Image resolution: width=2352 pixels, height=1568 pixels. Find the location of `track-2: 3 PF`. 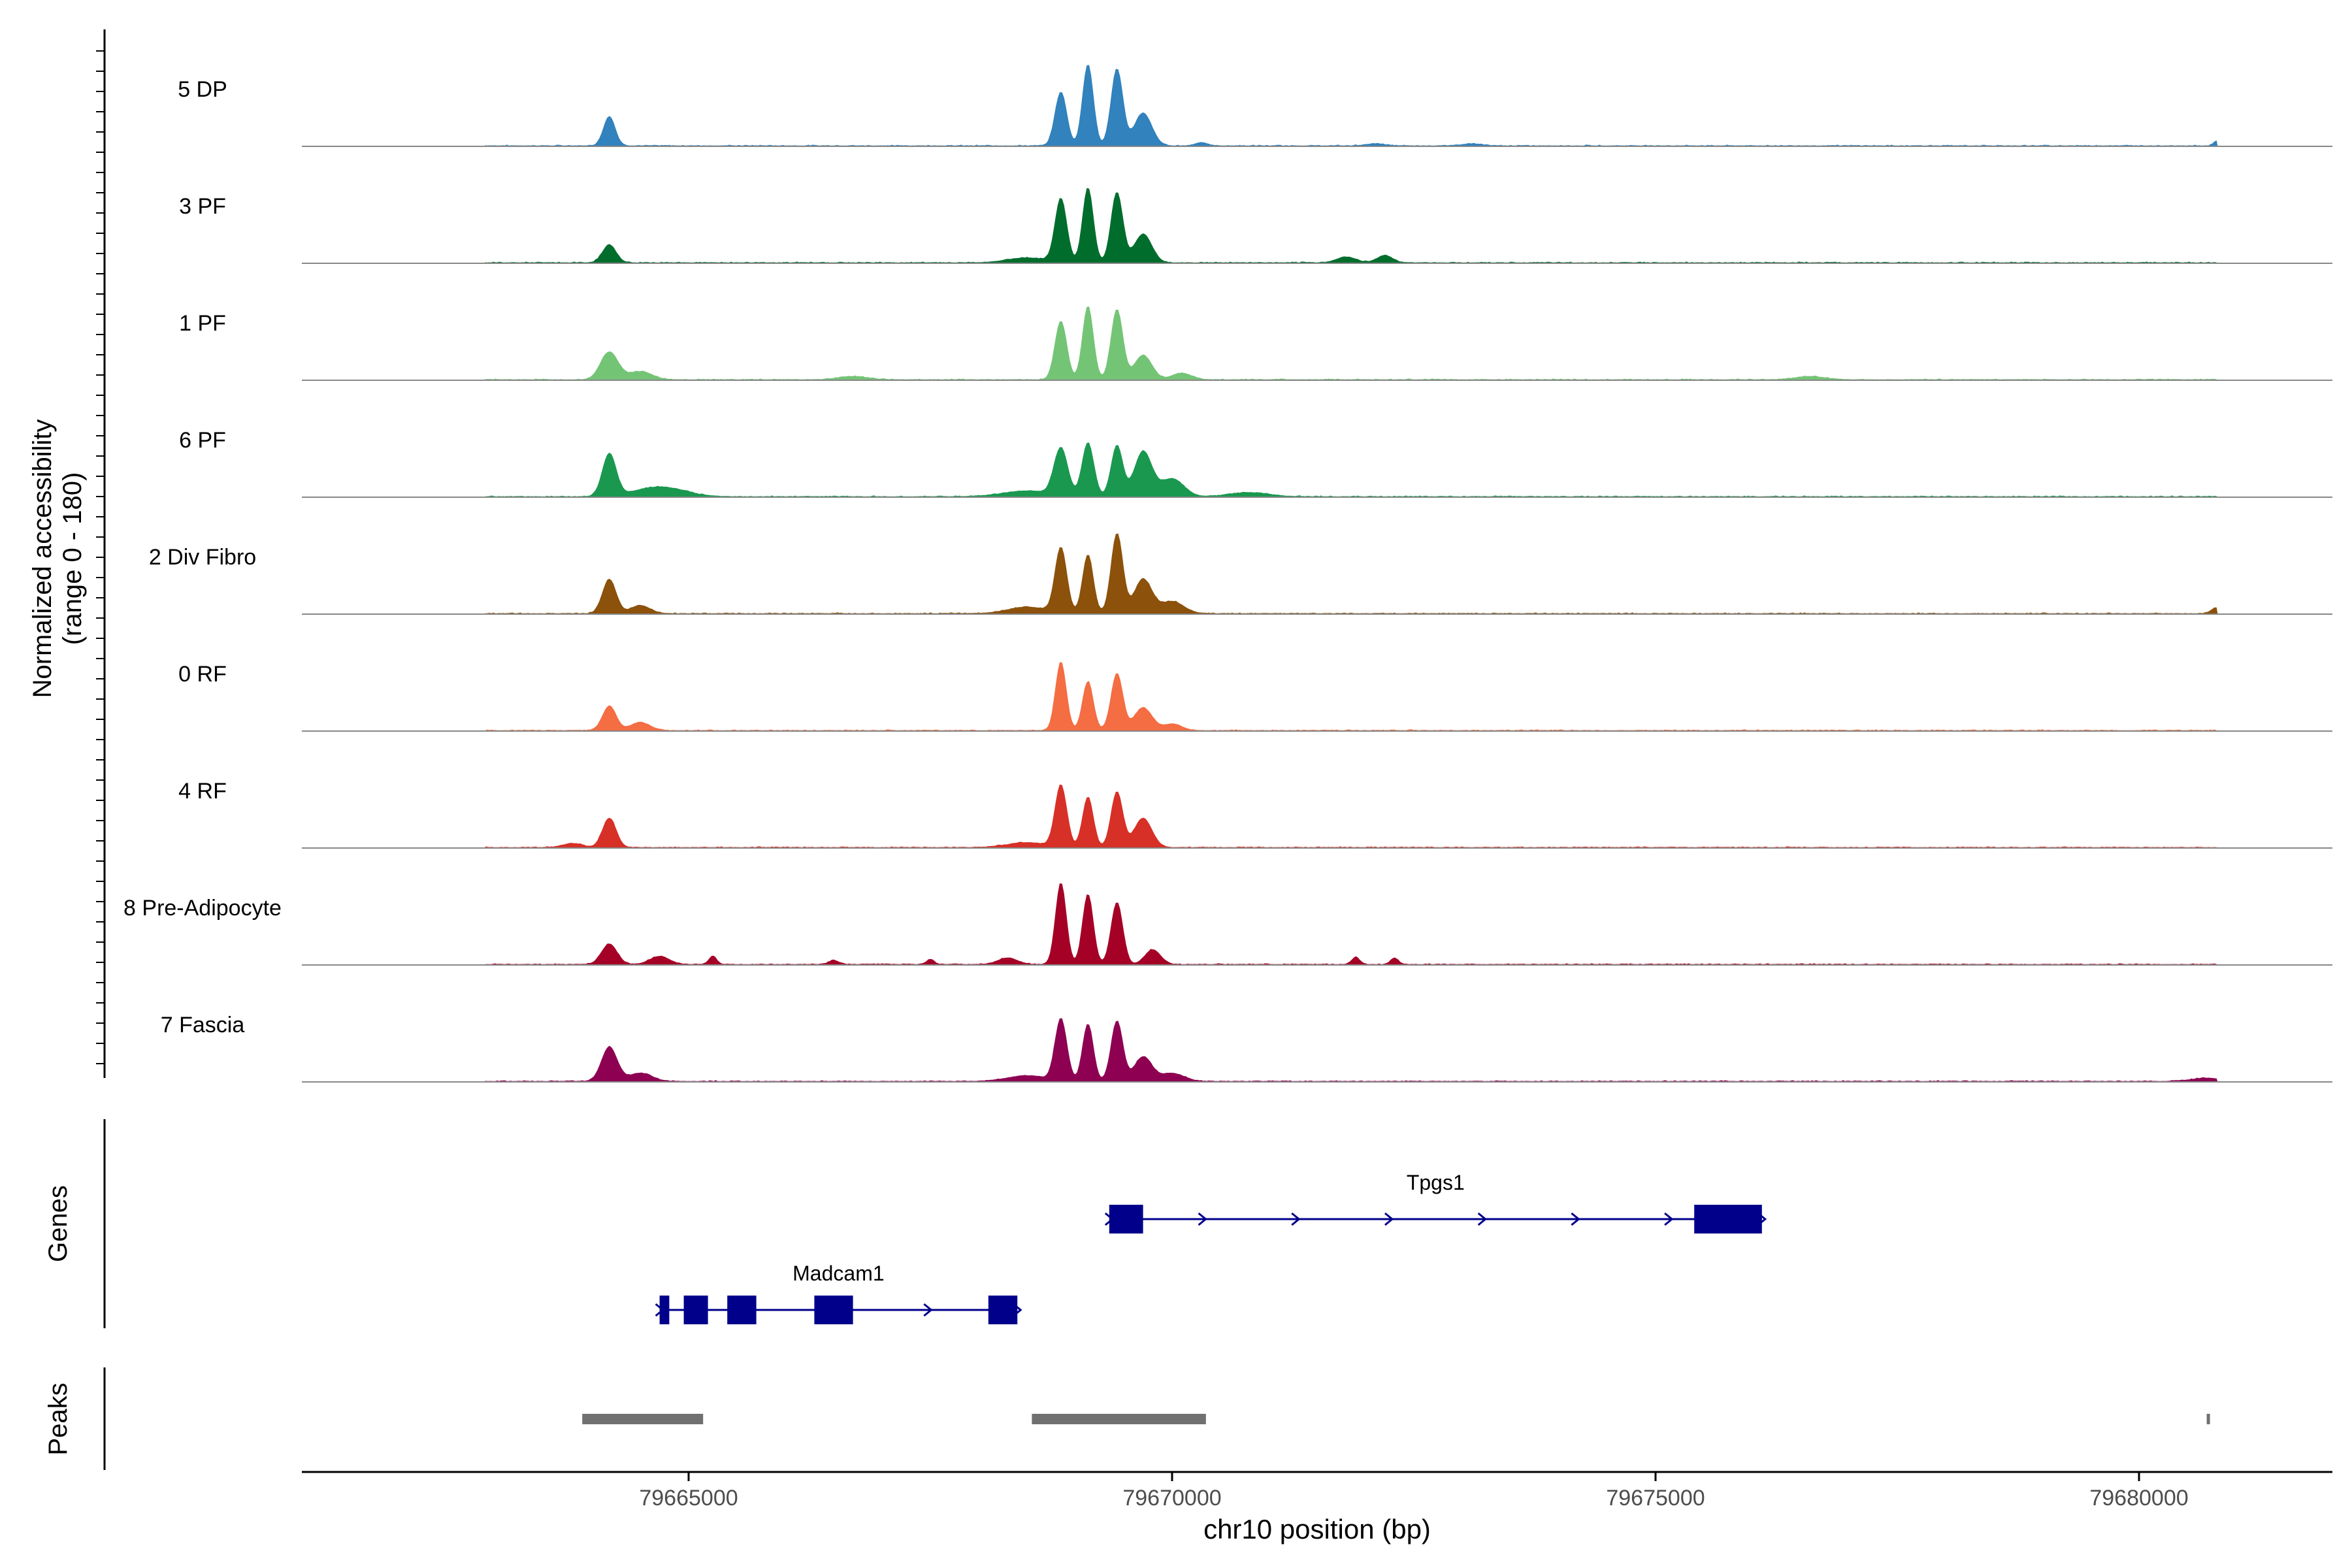

track-2: 3 PF is located at coordinates (1255, 226).